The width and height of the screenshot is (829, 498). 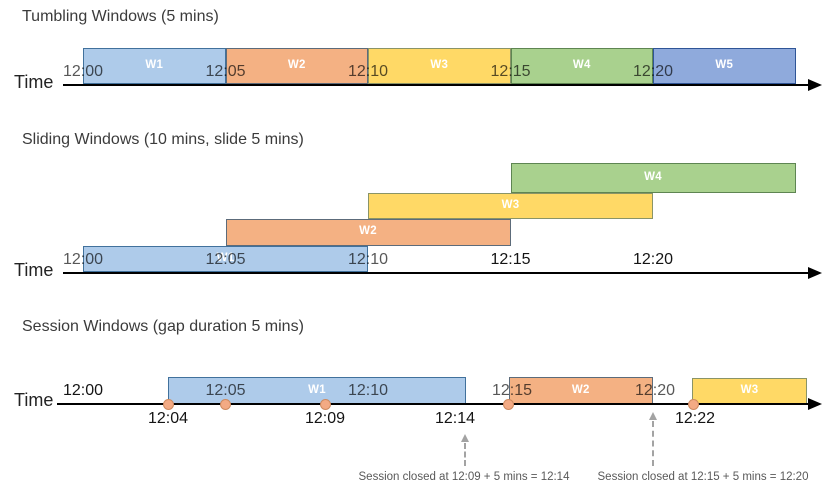 What do you see at coordinates (368, 259) in the screenshot?
I see `tick-label-sliding: 12:10` at bounding box center [368, 259].